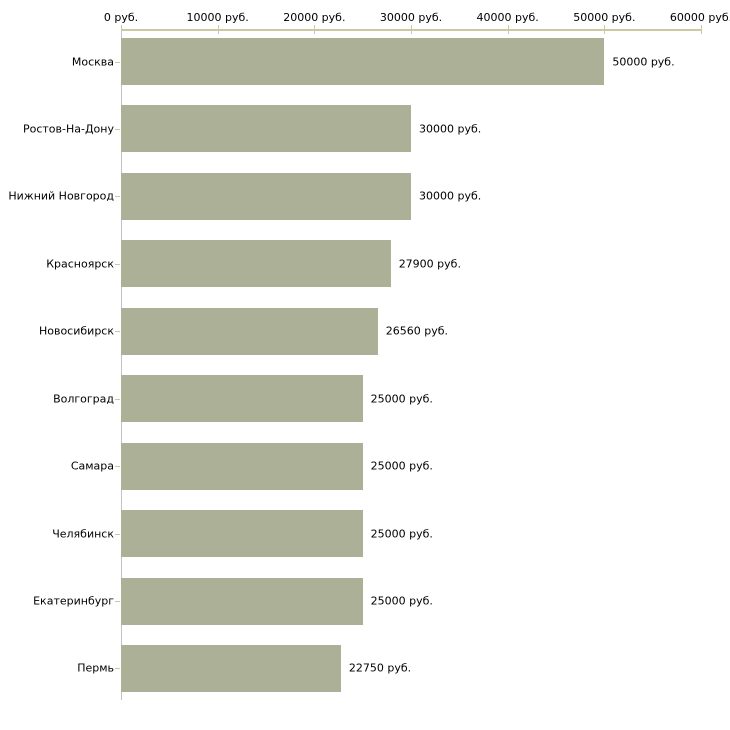 This screenshot has height=730, width=730. I want to click on value-label: 50000 руб., so click(643, 61).